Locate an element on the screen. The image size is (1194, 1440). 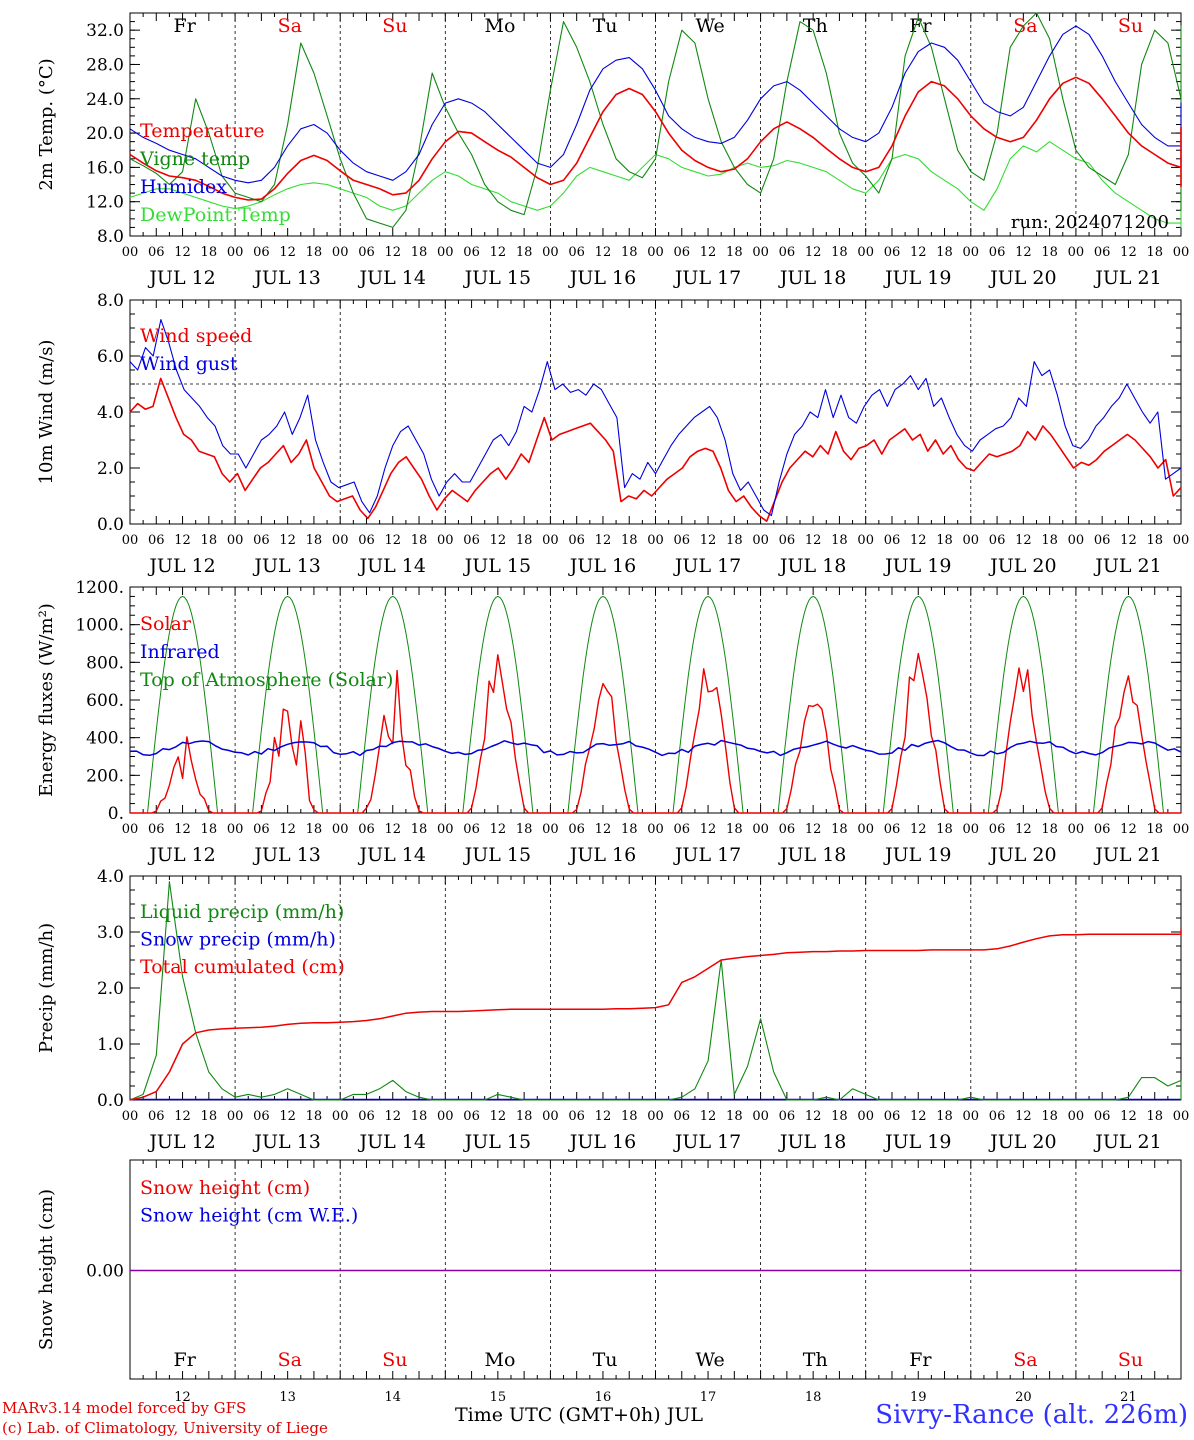
plot-frame is located at coordinates (655, 412).